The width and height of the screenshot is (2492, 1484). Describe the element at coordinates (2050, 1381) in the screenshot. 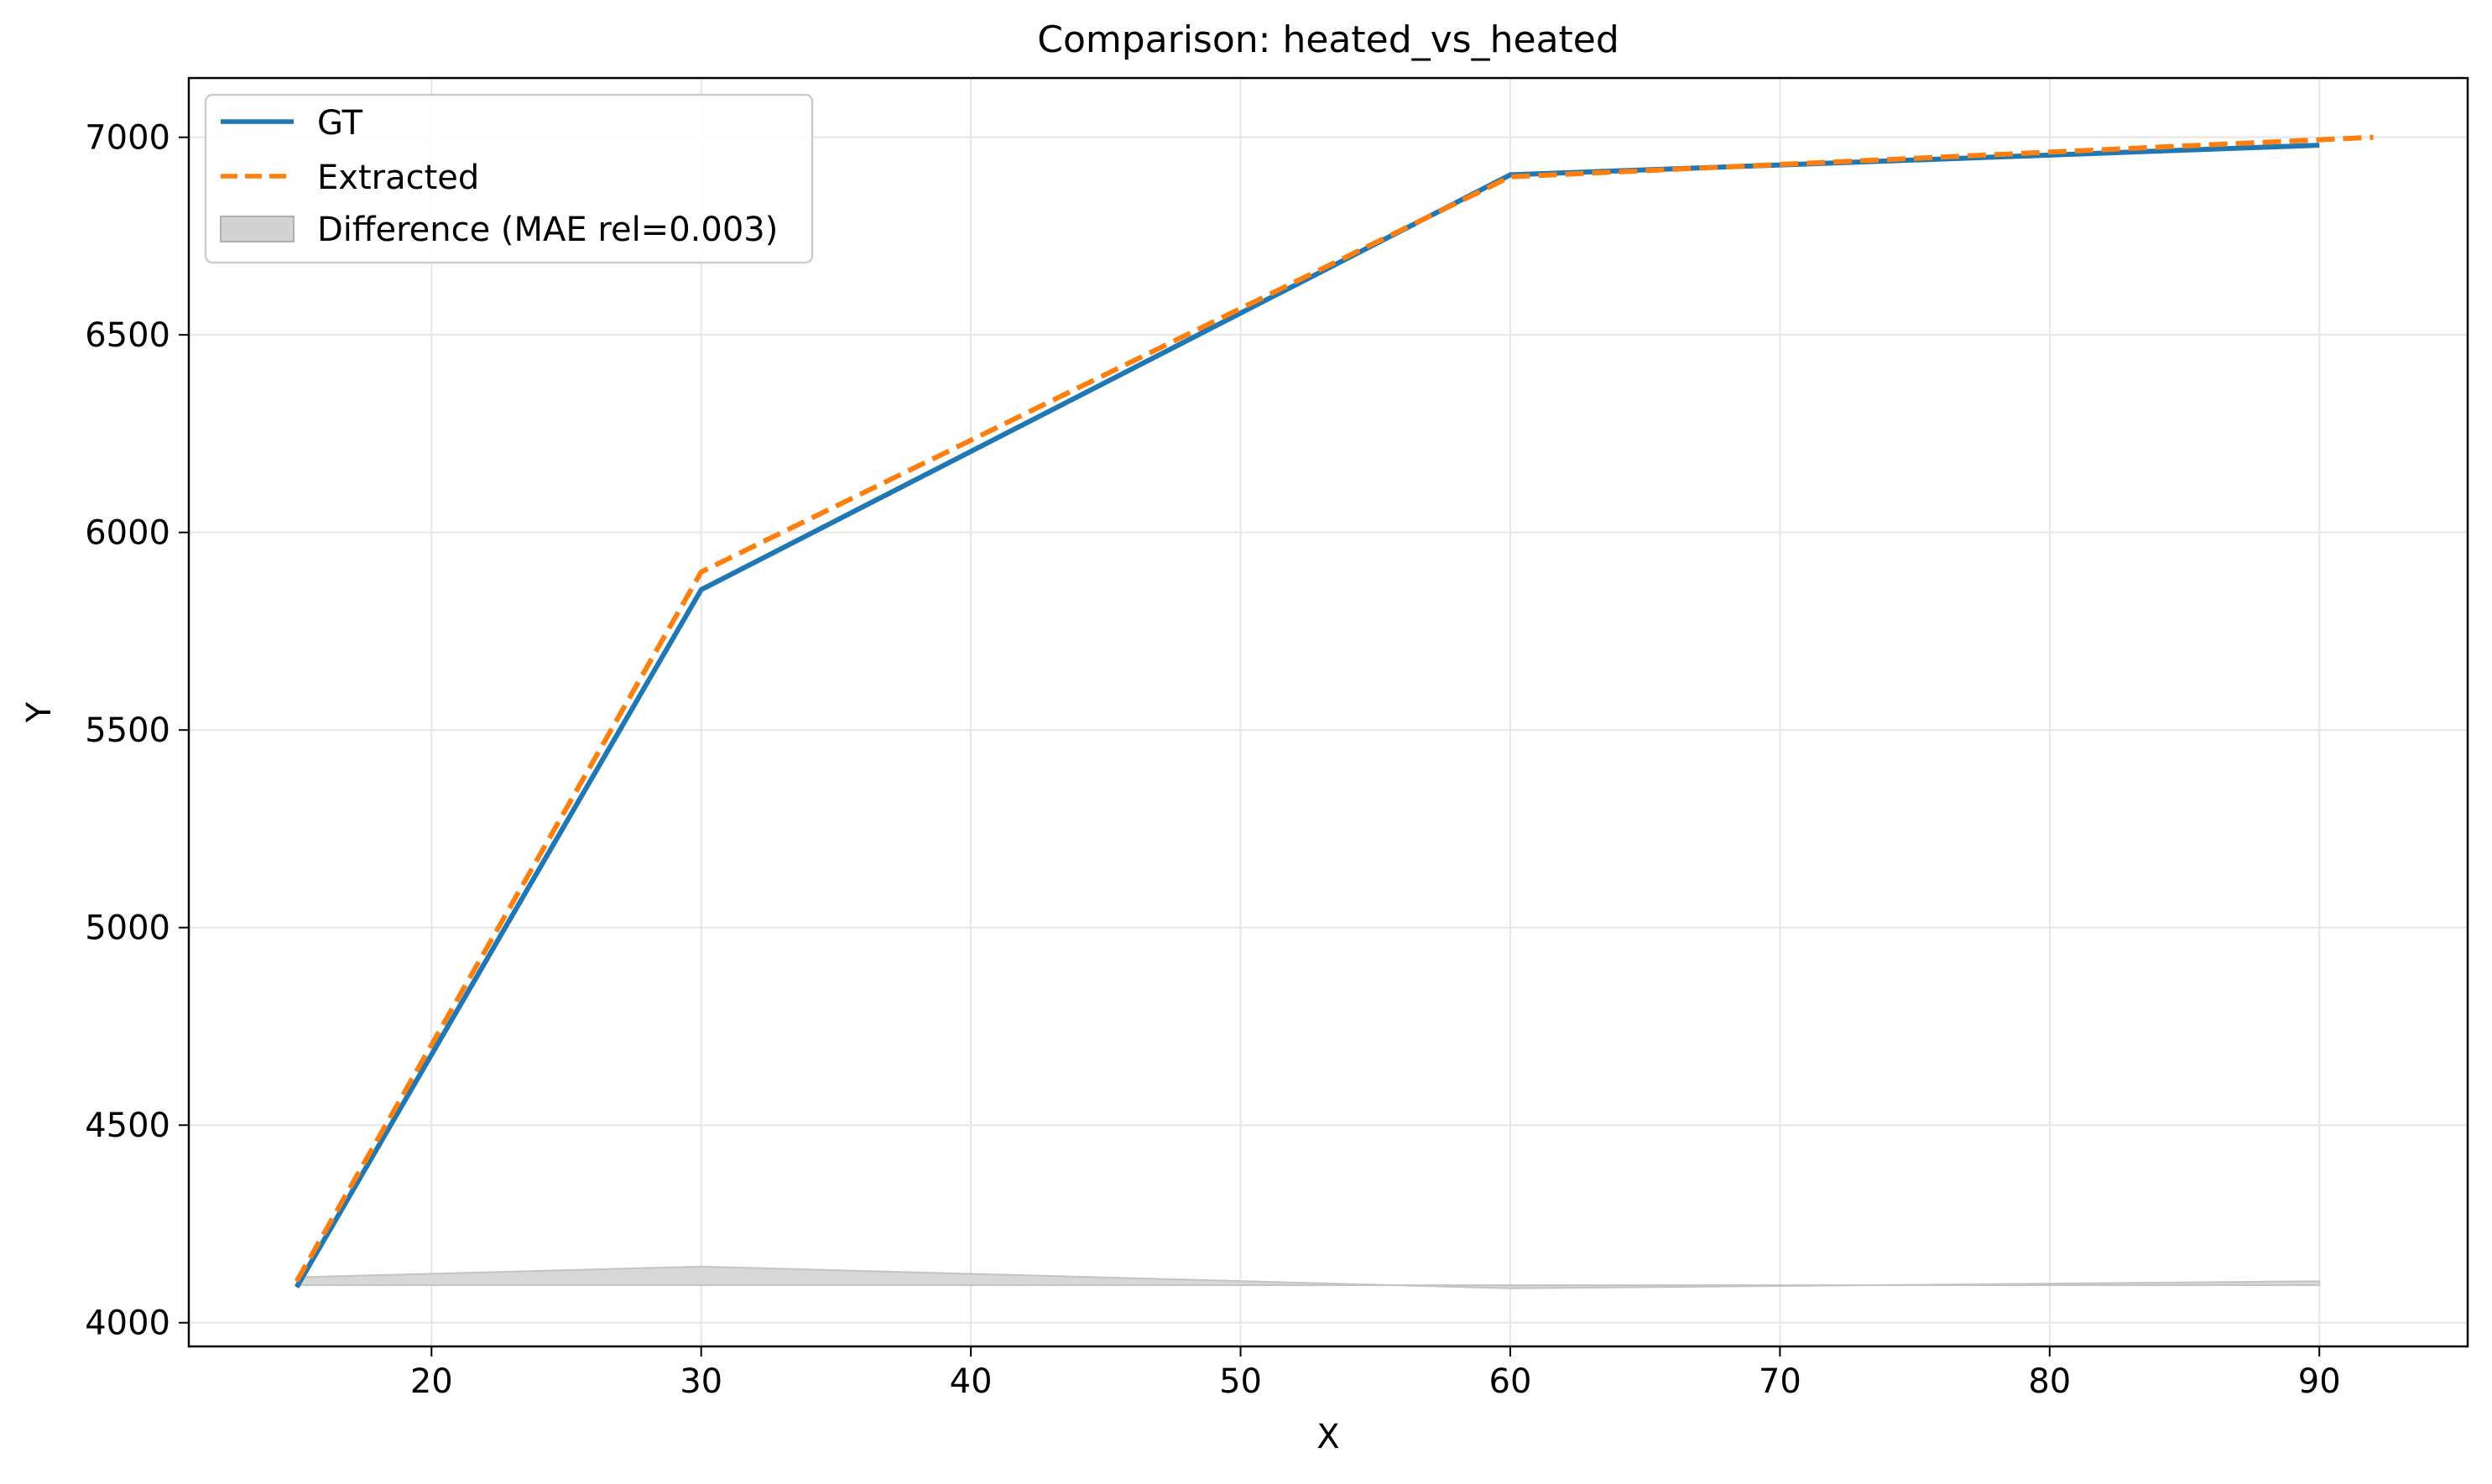

I see `x-tick-label: 80` at that location.